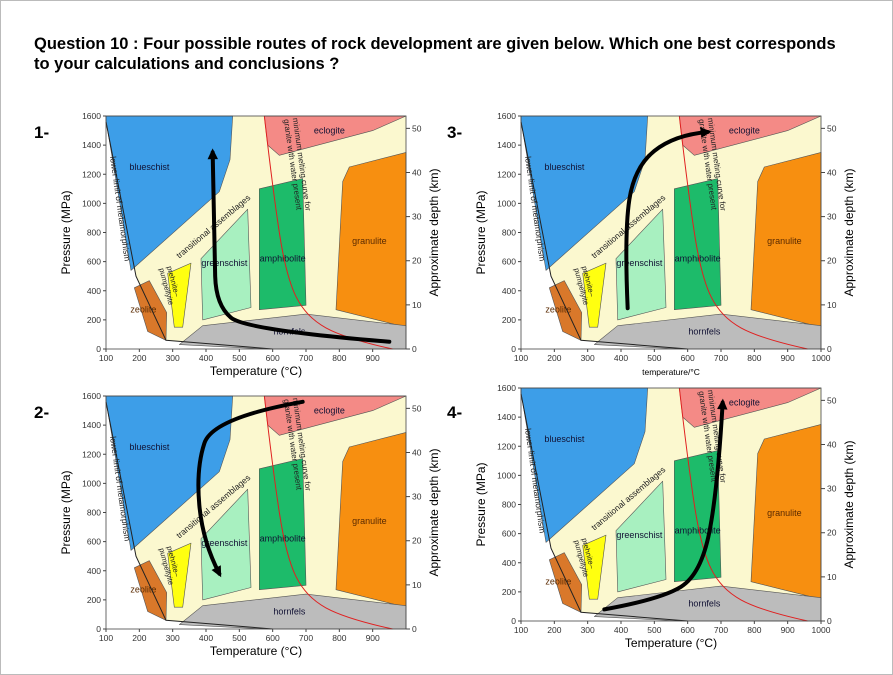  What do you see at coordinates (371, 520) in the screenshot?
I see `granulite-field` at bounding box center [371, 520].